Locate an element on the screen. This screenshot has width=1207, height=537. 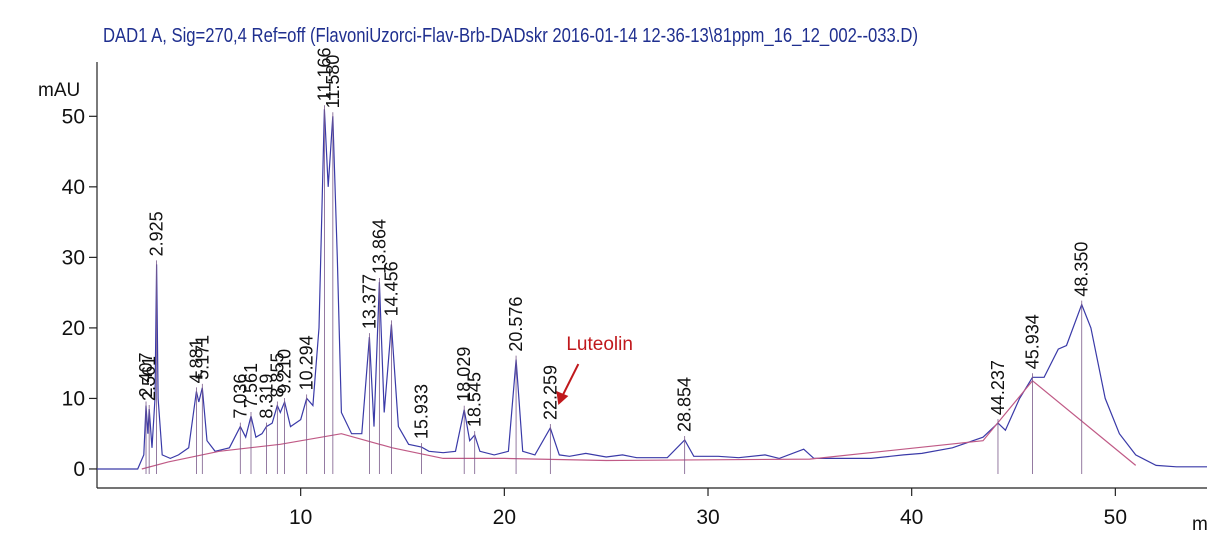
peak-label: 18.545 is located at coordinates (475, 399).